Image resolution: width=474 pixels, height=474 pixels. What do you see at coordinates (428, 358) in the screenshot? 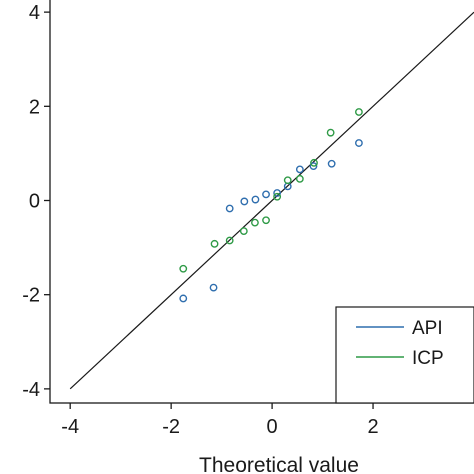
I see `legend-label-icp: ICP` at bounding box center [428, 358].